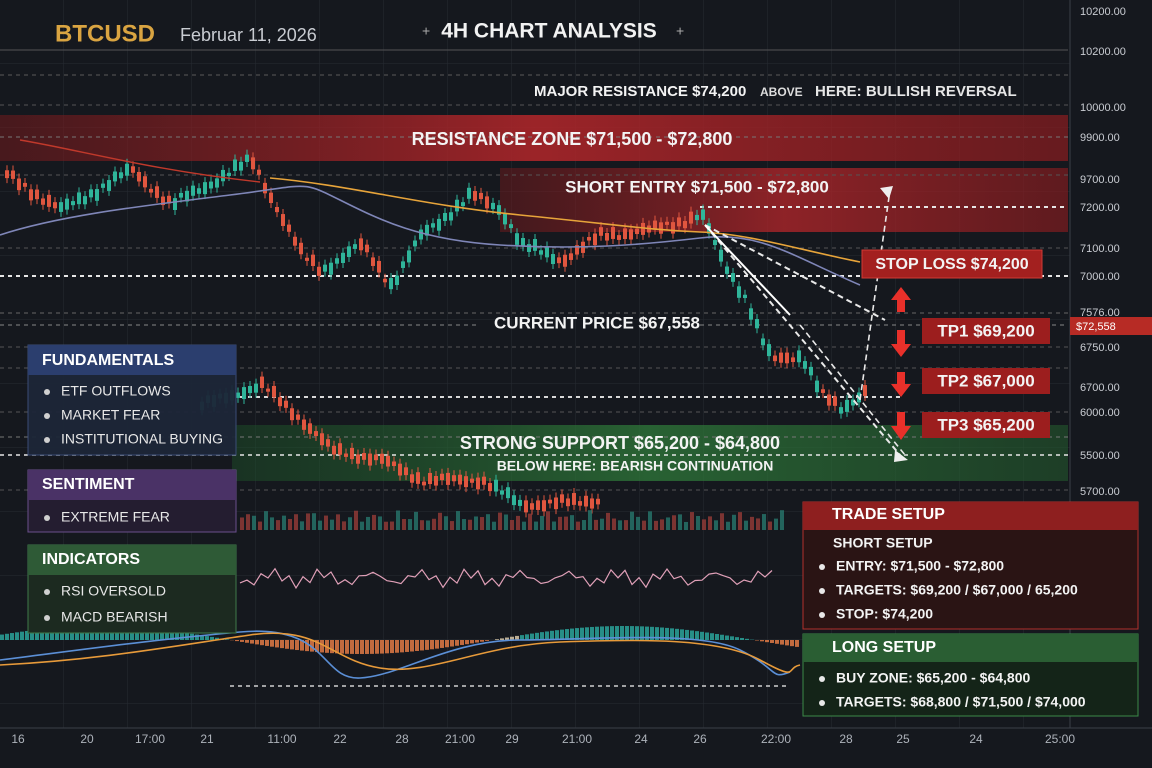  Describe the element at coordinates (1100, 456) in the screenshot. I see `price-axis-label: 5500.00` at that location.